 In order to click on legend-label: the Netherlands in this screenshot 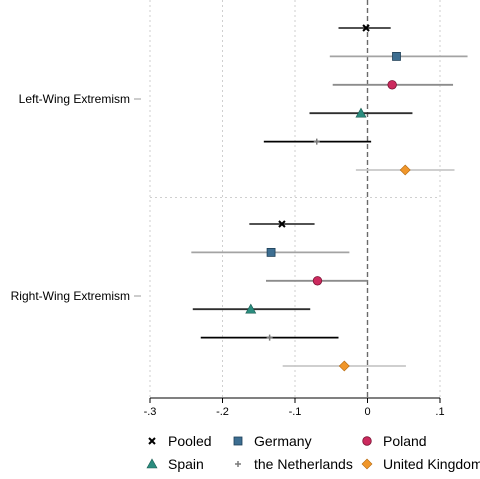, I will do `click(303, 464)`.